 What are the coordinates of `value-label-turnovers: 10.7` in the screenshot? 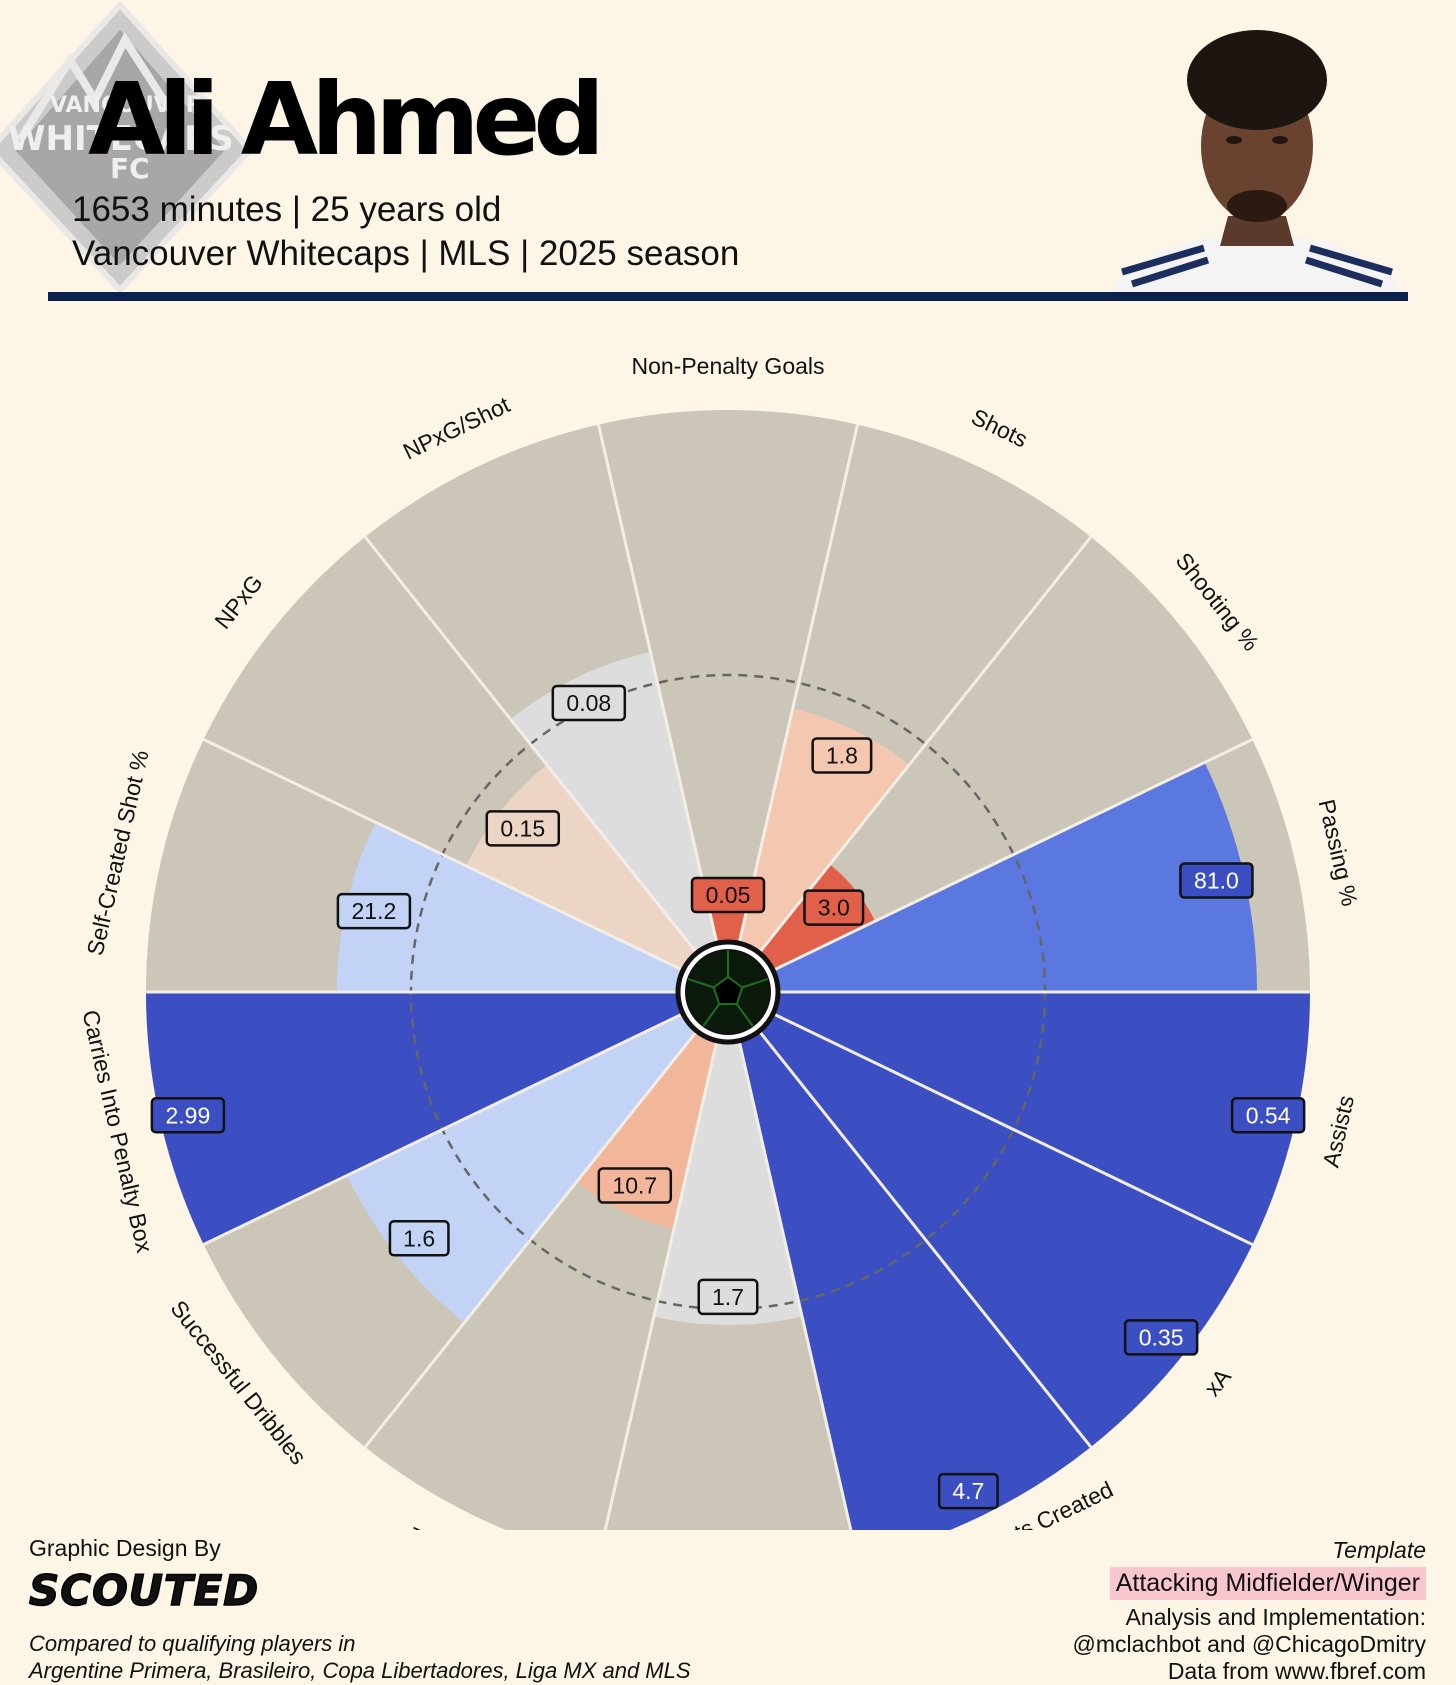 It's located at (635, 1185).